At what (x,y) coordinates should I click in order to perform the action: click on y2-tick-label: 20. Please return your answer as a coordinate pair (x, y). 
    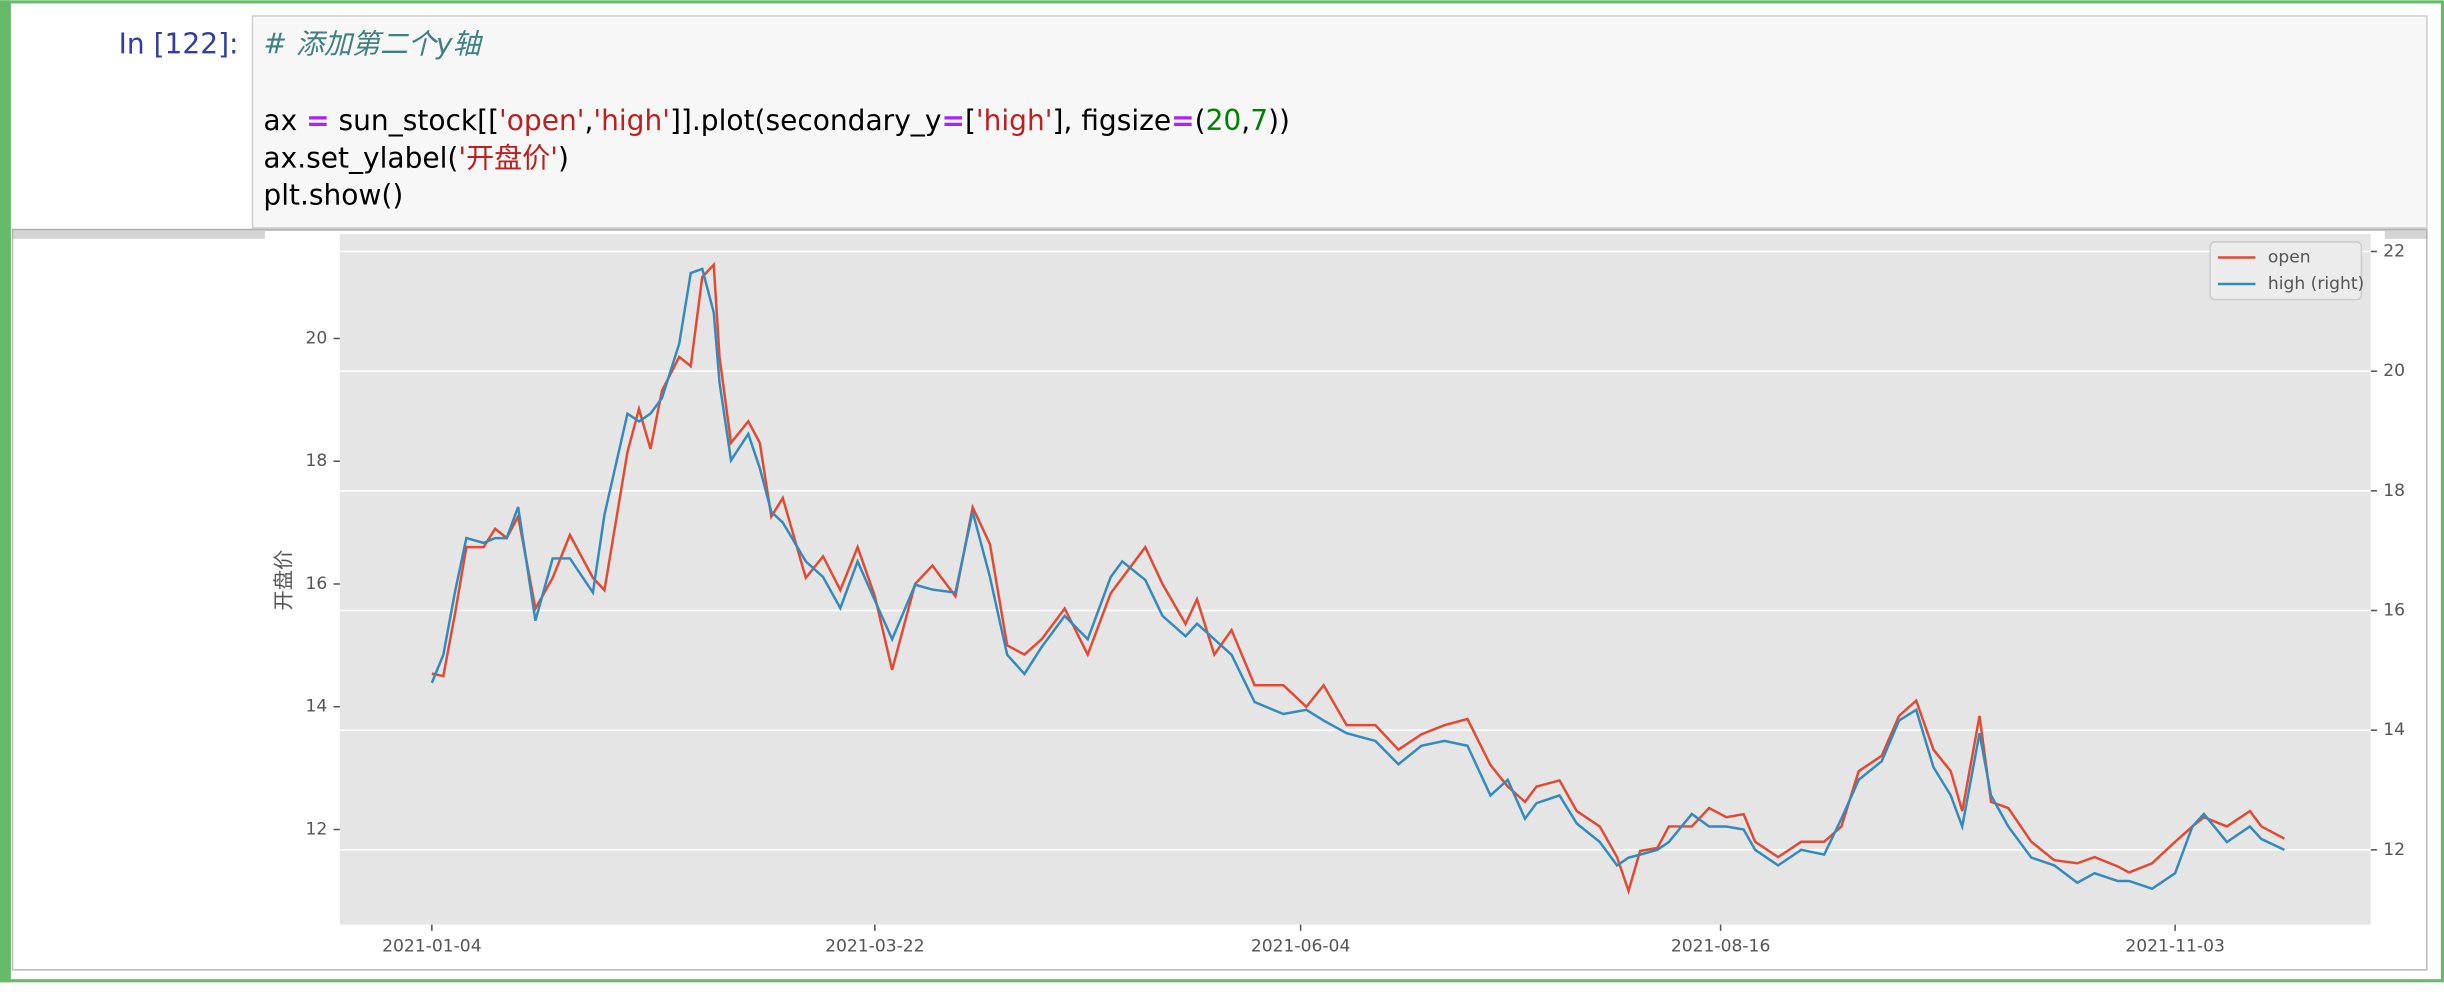
    Looking at the image, I should click on (2394, 371).